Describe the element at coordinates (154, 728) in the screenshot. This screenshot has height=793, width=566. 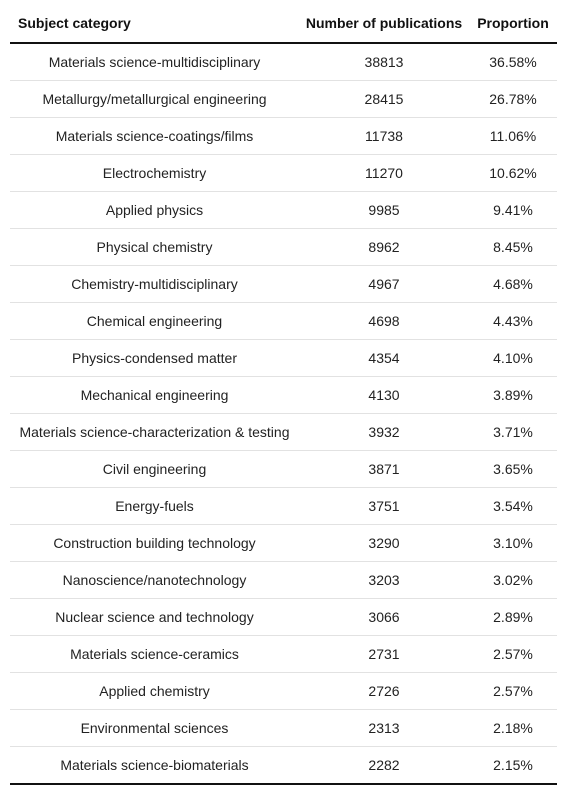
I see `cell-subject-category: Environmental sciences` at that location.